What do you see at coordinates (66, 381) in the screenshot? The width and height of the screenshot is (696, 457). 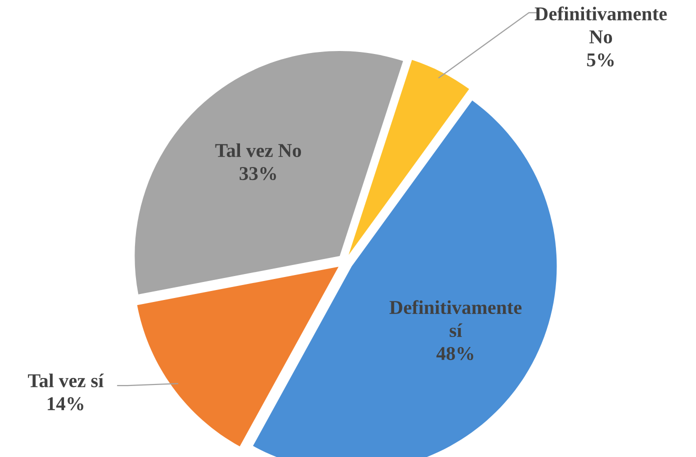 I see `slice-label: Tal vez sí` at bounding box center [66, 381].